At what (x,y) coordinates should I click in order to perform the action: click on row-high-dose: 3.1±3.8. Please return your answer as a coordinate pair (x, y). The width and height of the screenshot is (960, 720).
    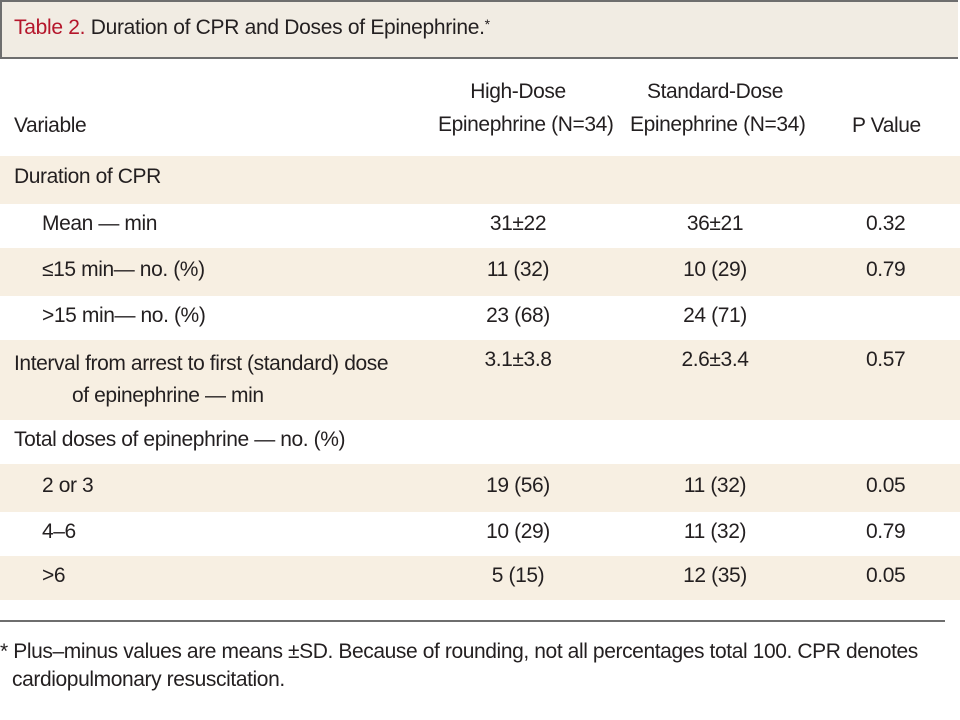
    Looking at the image, I should click on (518, 359).